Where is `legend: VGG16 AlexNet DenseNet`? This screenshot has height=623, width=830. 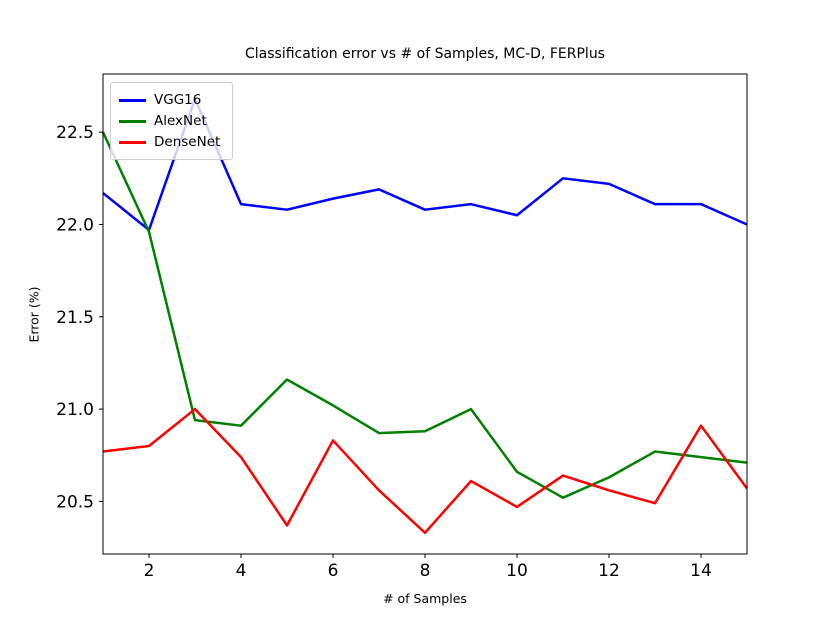 legend: VGG16 AlexNet DenseNet is located at coordinates (171, 121).